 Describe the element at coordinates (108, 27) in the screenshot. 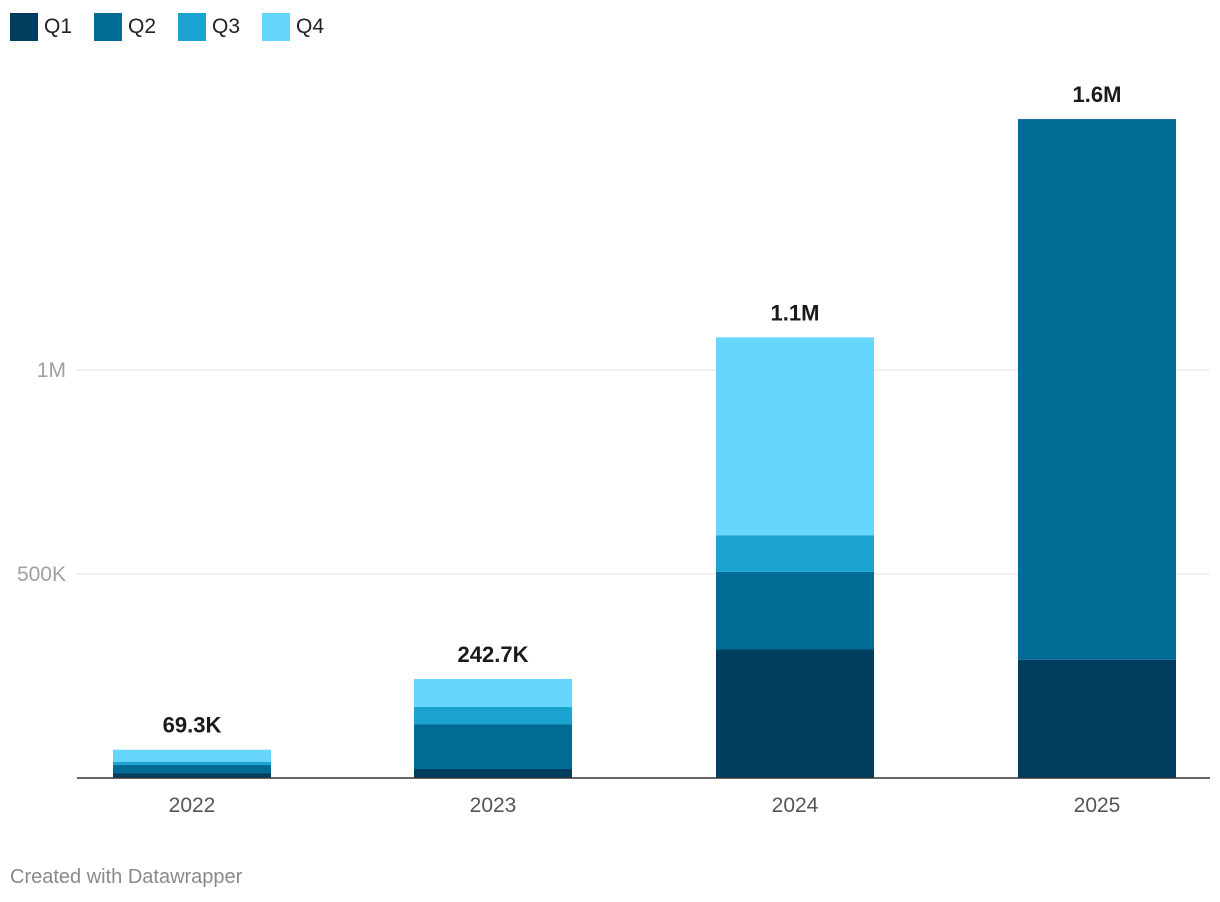

I see `legend-swatch-q2` at that location.